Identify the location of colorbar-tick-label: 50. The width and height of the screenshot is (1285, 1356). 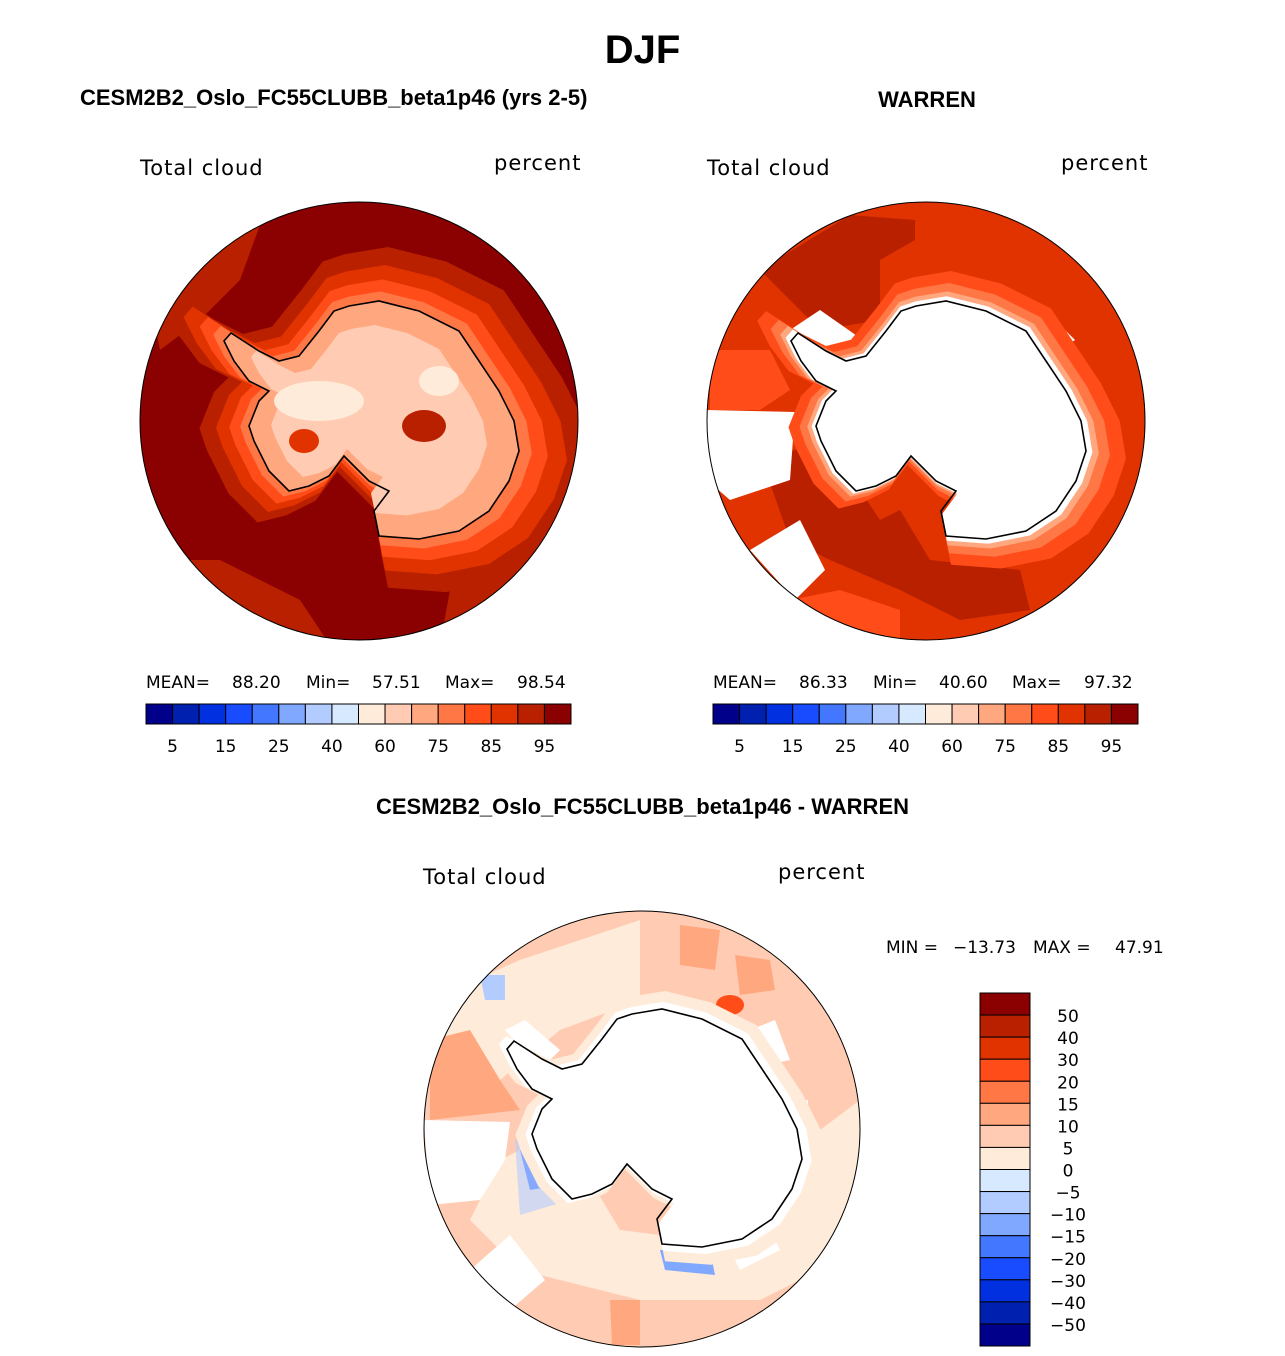
(1068, 1017).